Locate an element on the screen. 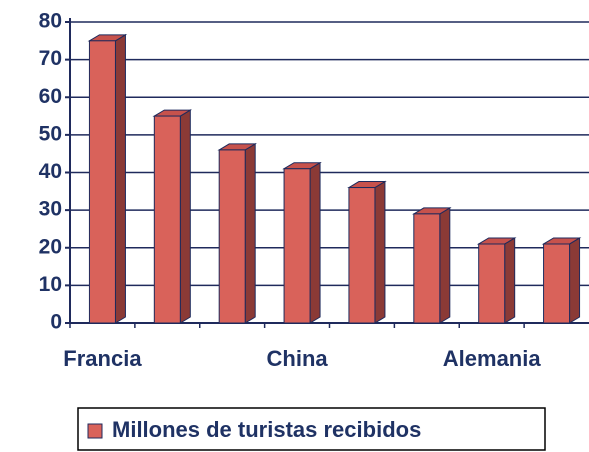 The width and height of the screenshot is (589, 452). y-tick-label: 60 is located at coordinates (50, 96).